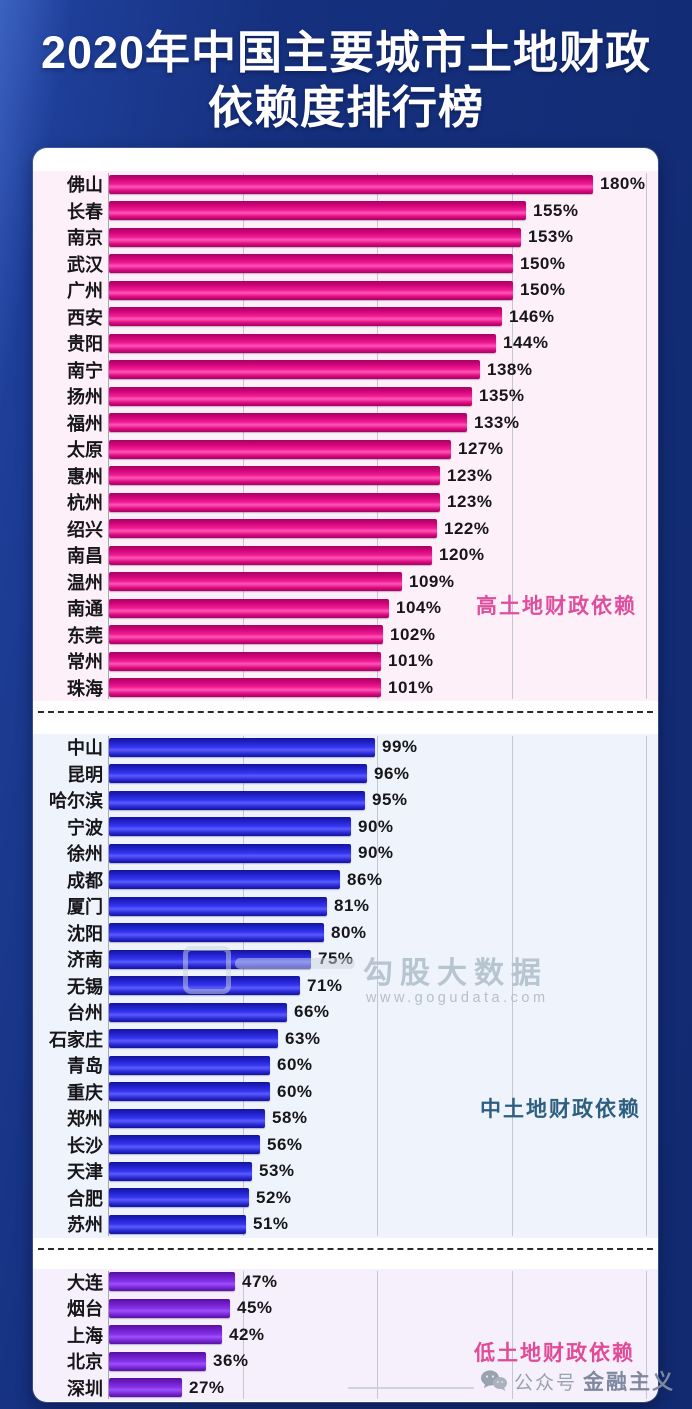 The width and height of the screenshot is (692, 1409). Describe the element at coordinates (383, 1335) in the screenshot. I see `bar-zone: 42%` at that location.